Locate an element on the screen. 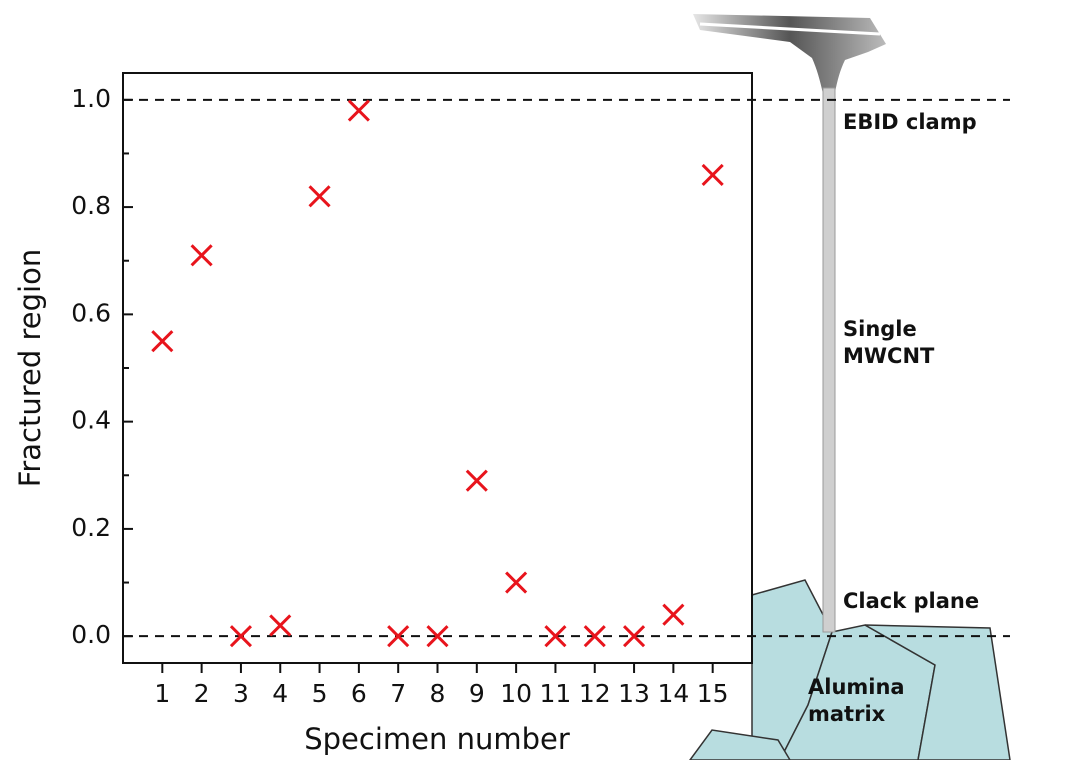  mwcnt is located at coordinates (829, 360).